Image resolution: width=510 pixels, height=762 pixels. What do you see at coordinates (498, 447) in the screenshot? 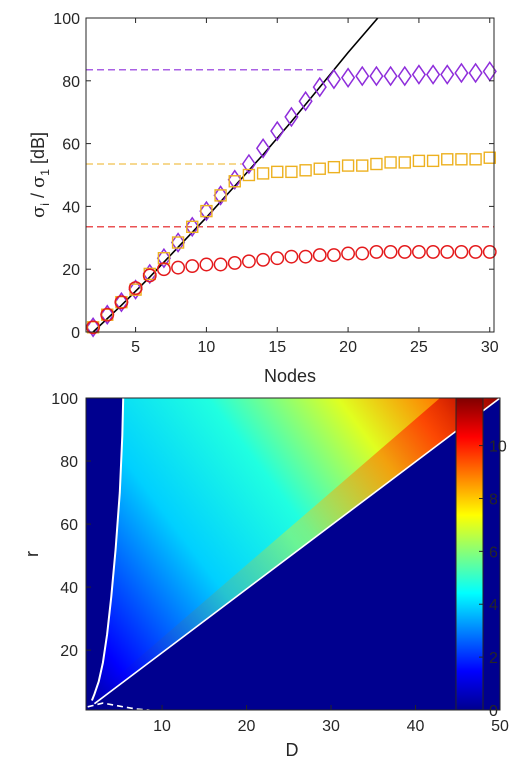
I see `cbar-tick-label-10: 10` at bounding box center [498, 447].